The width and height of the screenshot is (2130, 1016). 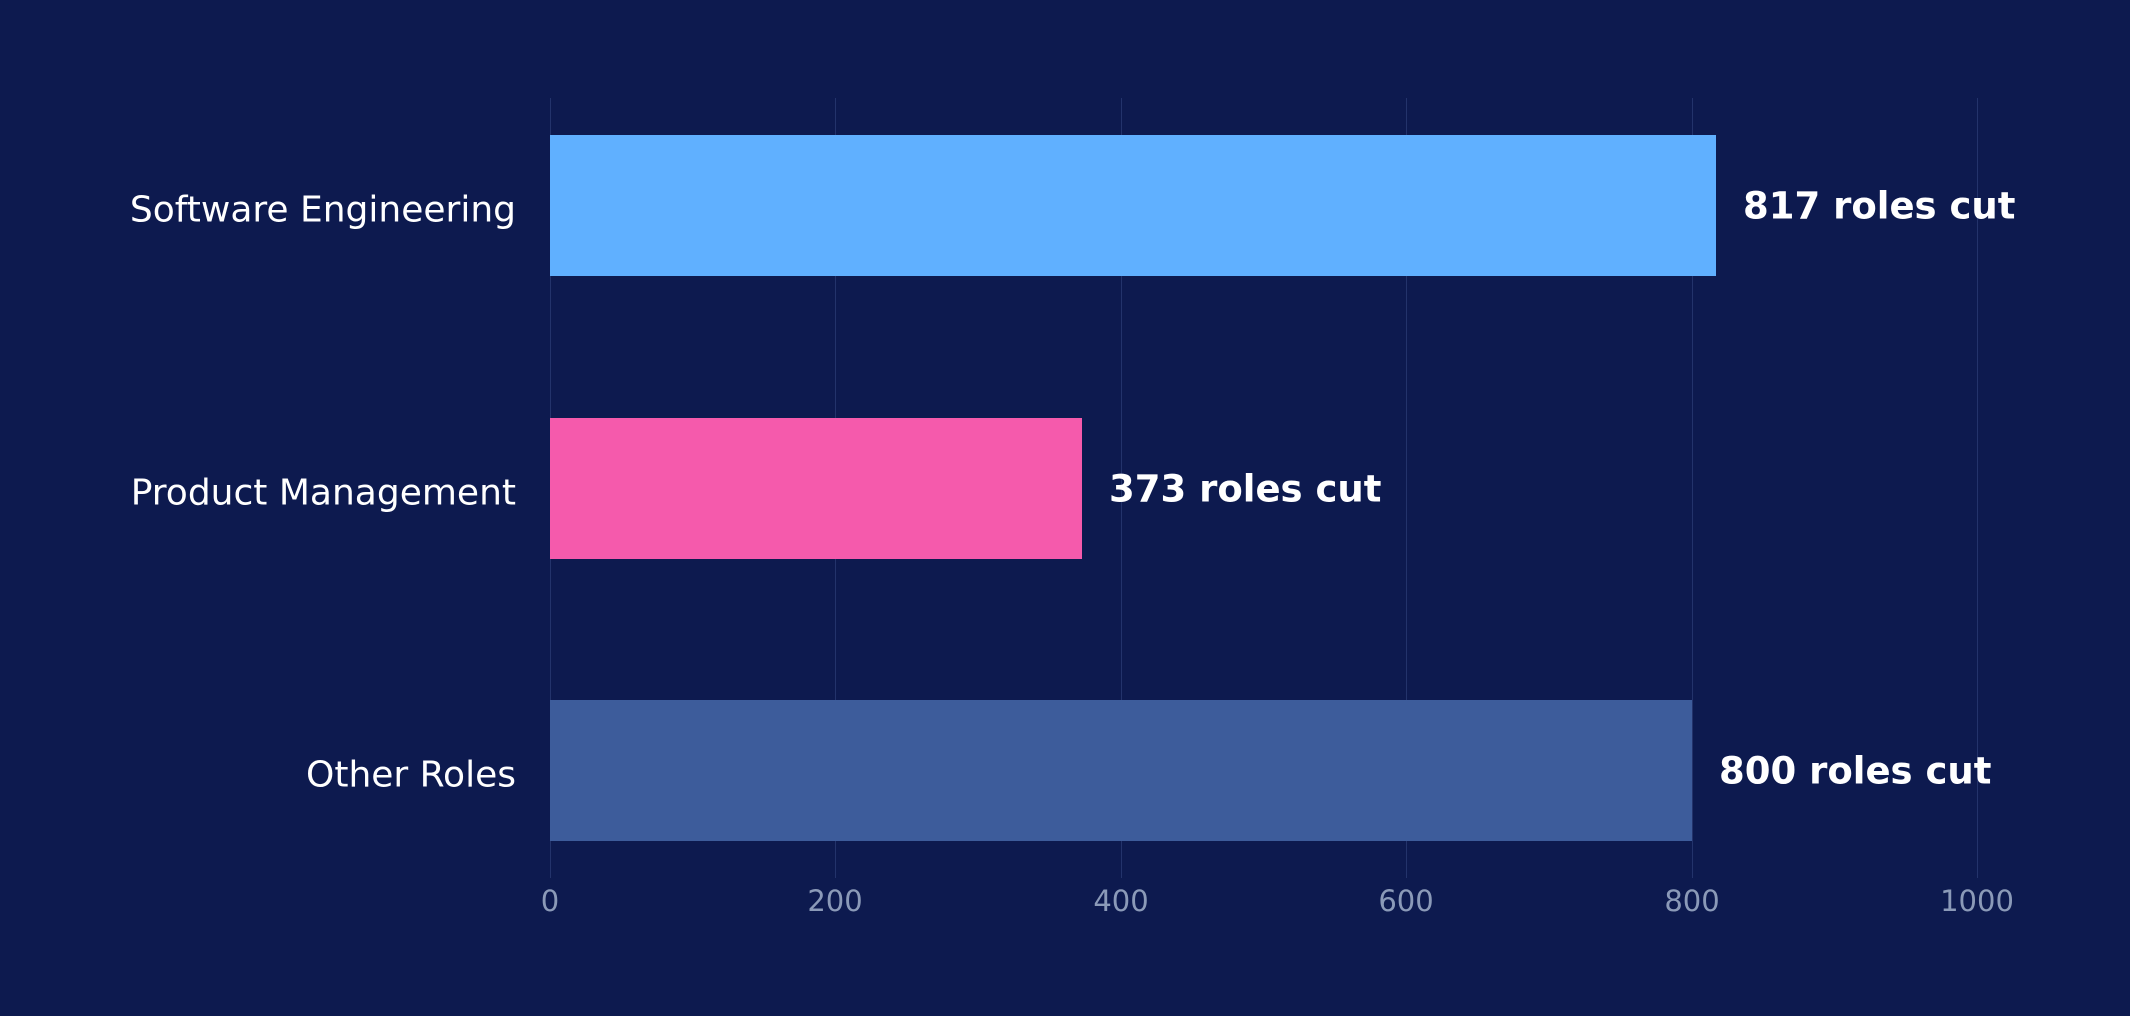 I want to click on x-tick-label: 1000, so click(x=1977, y=901).